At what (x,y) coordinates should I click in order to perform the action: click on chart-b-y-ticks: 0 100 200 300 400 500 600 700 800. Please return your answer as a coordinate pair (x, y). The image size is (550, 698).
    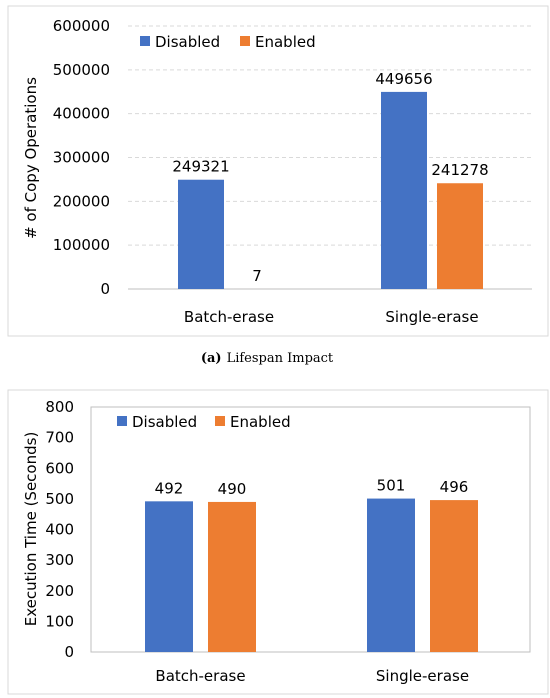
    Looking at the image, I should click on (59, 529).